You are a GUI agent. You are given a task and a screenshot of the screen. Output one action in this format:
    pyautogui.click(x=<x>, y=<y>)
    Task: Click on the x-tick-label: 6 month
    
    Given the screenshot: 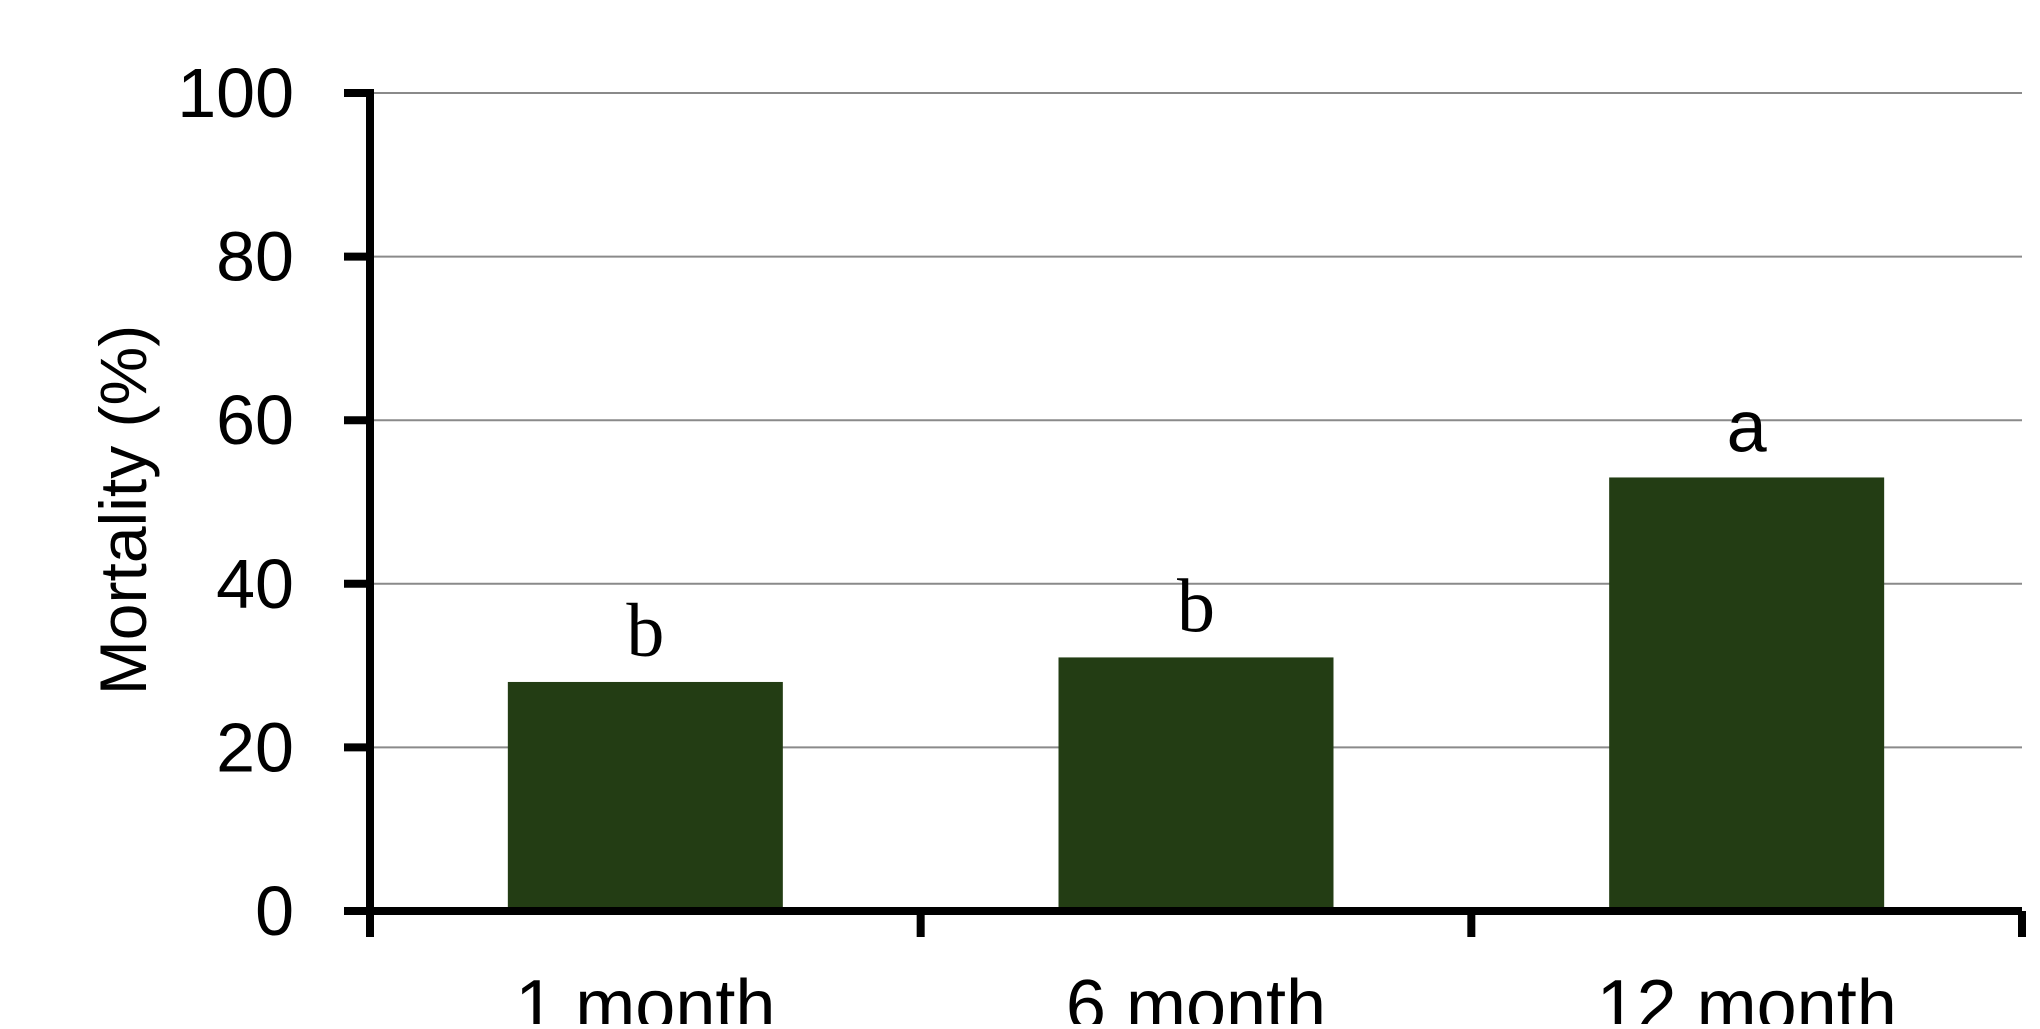 What is the action you would take?
    pyautogui.click(x=1196, y=995)
    